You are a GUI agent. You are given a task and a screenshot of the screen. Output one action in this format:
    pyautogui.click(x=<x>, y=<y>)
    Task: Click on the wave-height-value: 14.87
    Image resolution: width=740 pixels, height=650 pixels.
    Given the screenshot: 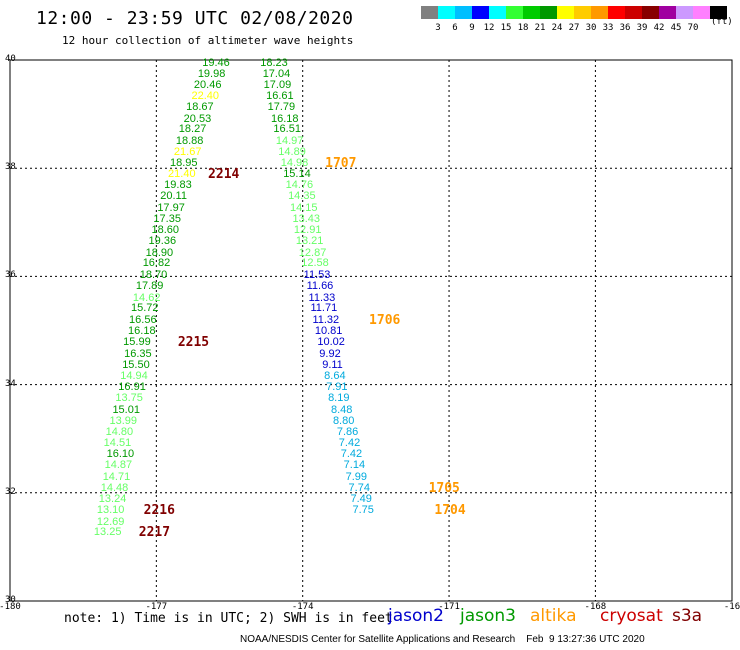 What is the action you would take?
    pyautogui.click(x=118, y=465)
    